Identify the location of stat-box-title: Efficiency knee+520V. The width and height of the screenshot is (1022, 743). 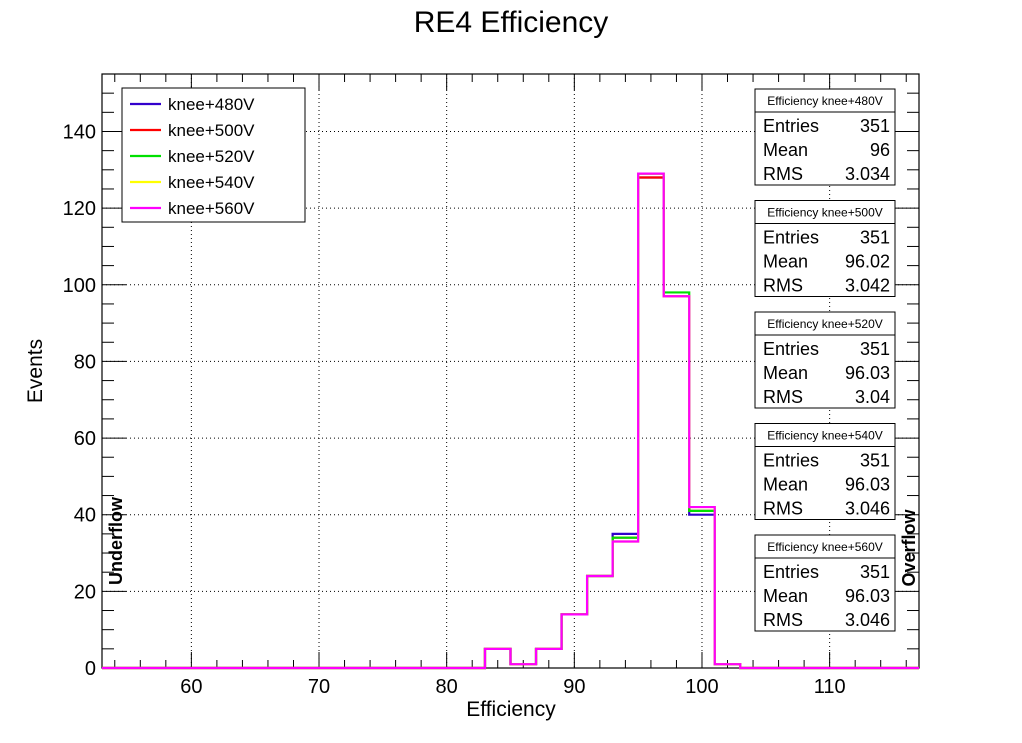
(825, 324).